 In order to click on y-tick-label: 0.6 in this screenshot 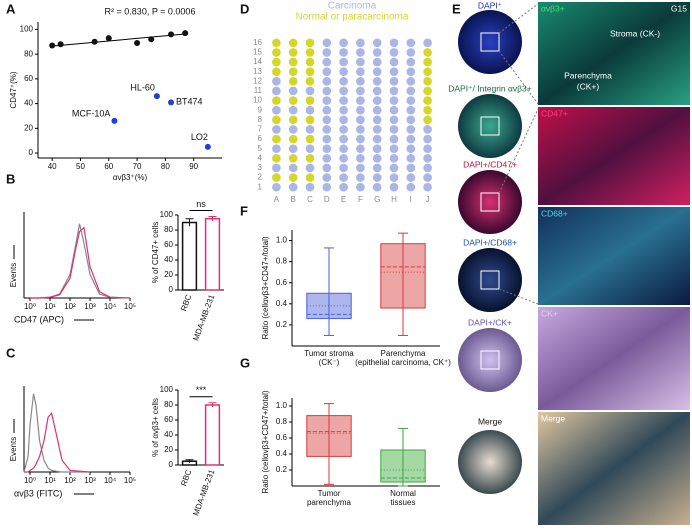, I will do `click(282, 282)`.